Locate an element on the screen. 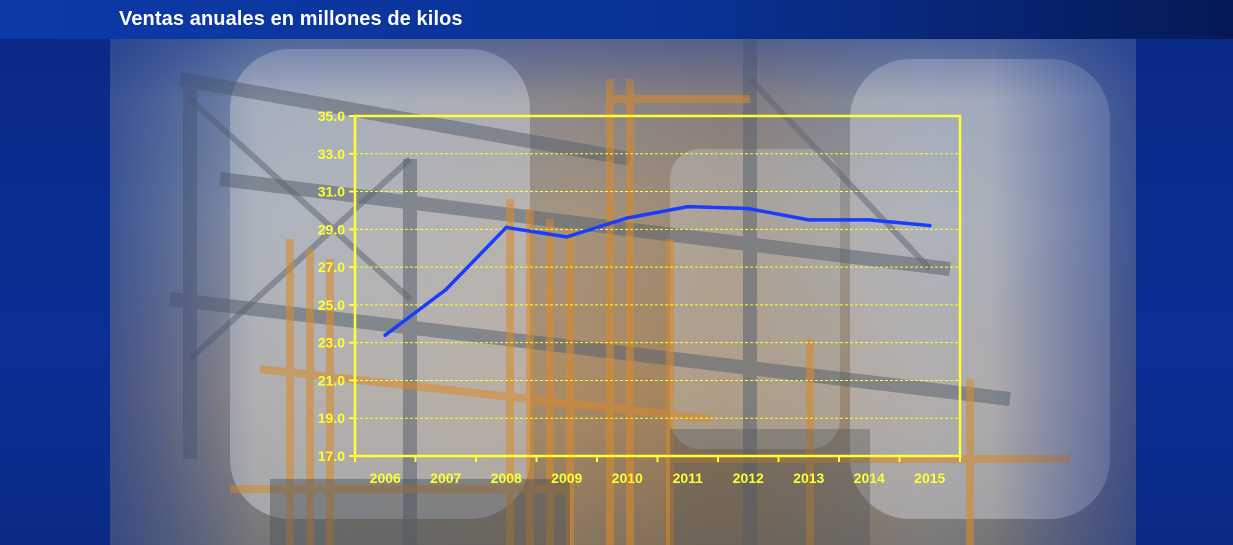 This screenshot has width=1233, height=545. x-tick-label: 2009 is located at coordinates (566, 478).